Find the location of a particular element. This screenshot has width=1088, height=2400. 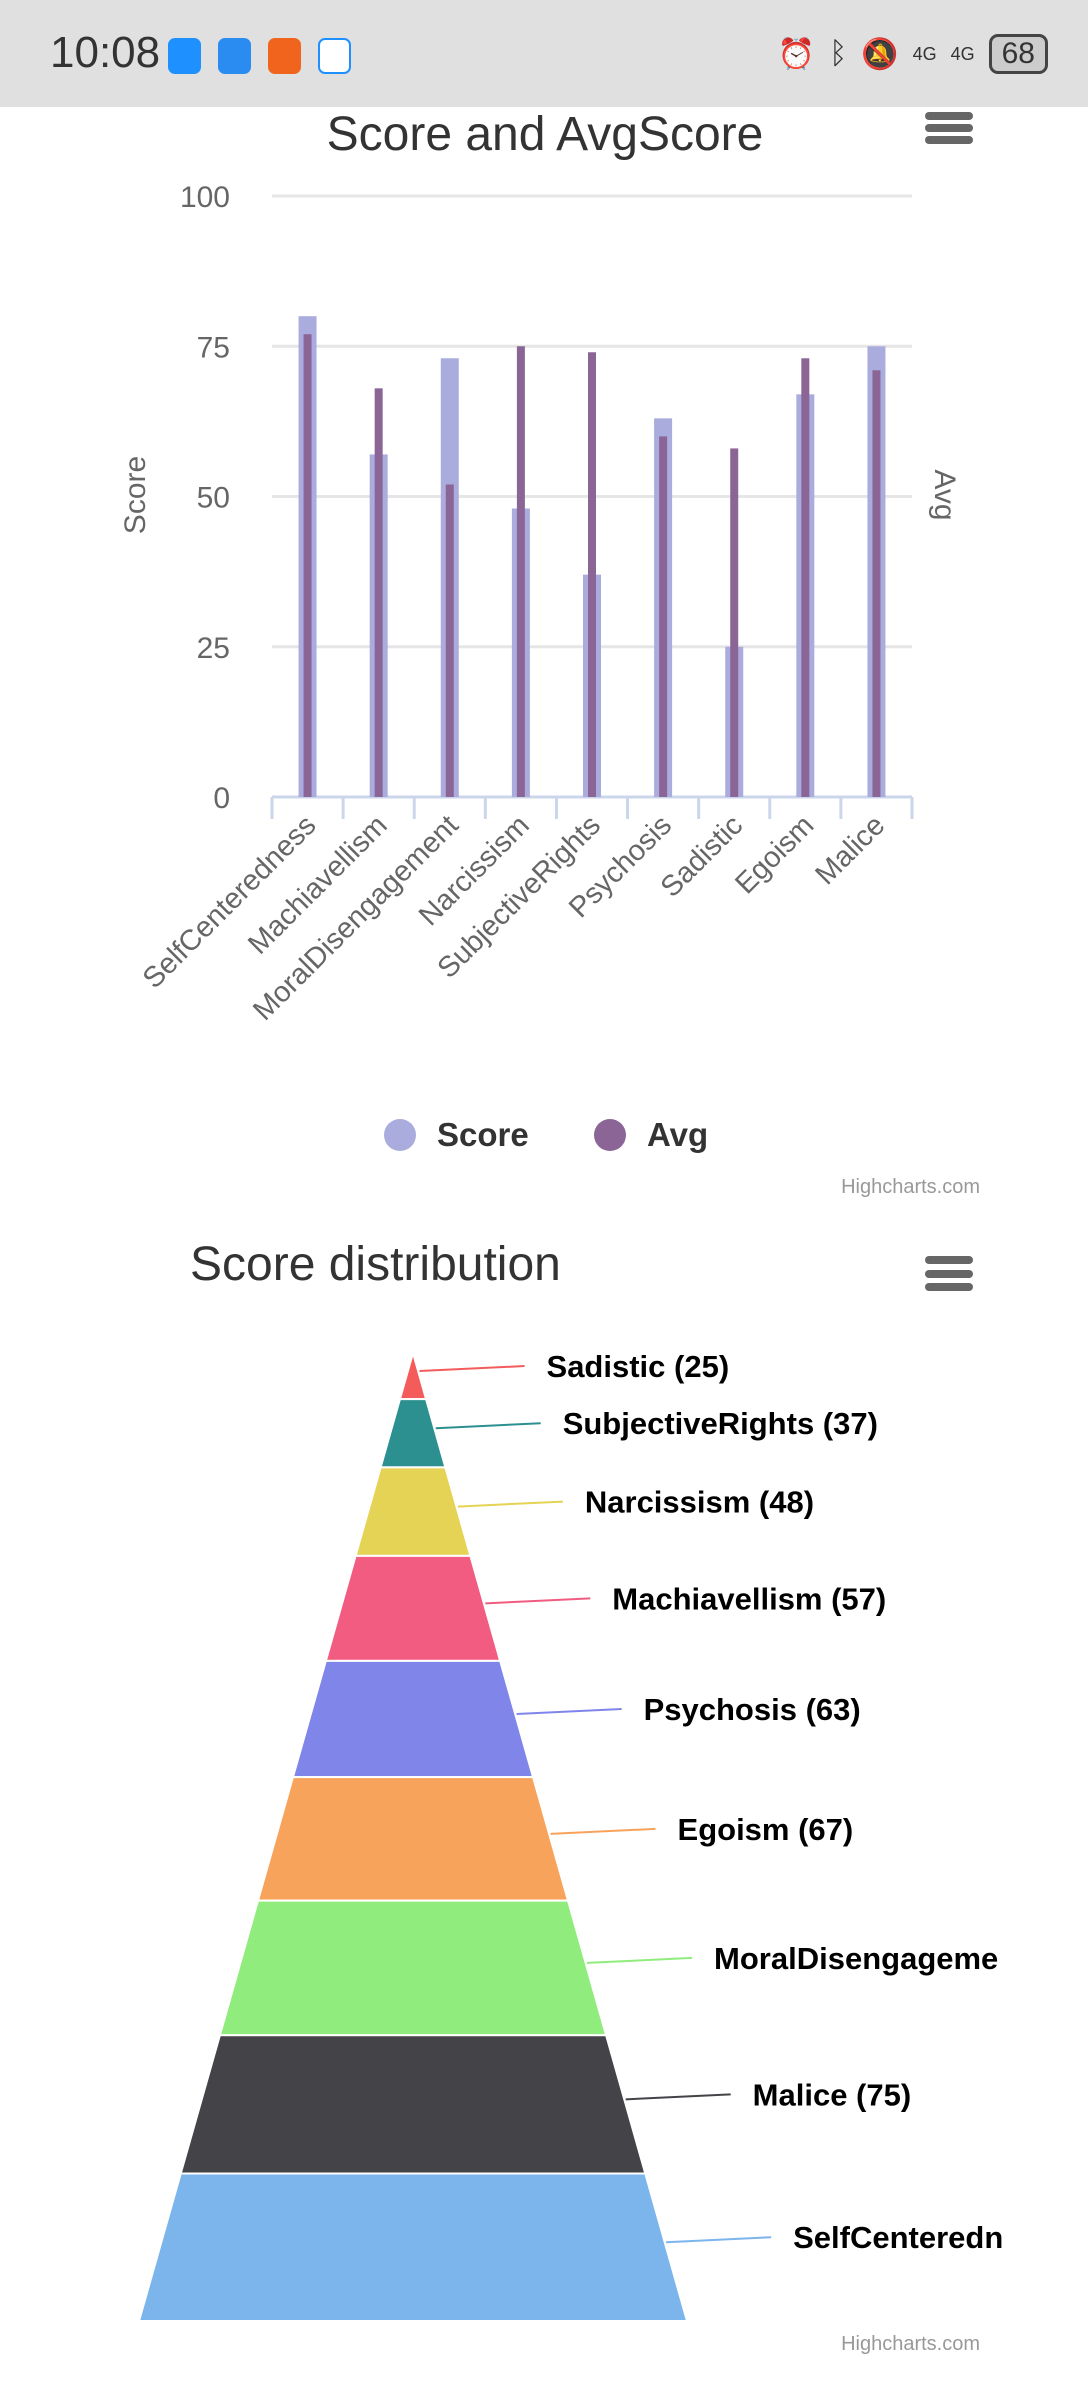

legend-label-score: Score is located at coordinates (483, 1134).